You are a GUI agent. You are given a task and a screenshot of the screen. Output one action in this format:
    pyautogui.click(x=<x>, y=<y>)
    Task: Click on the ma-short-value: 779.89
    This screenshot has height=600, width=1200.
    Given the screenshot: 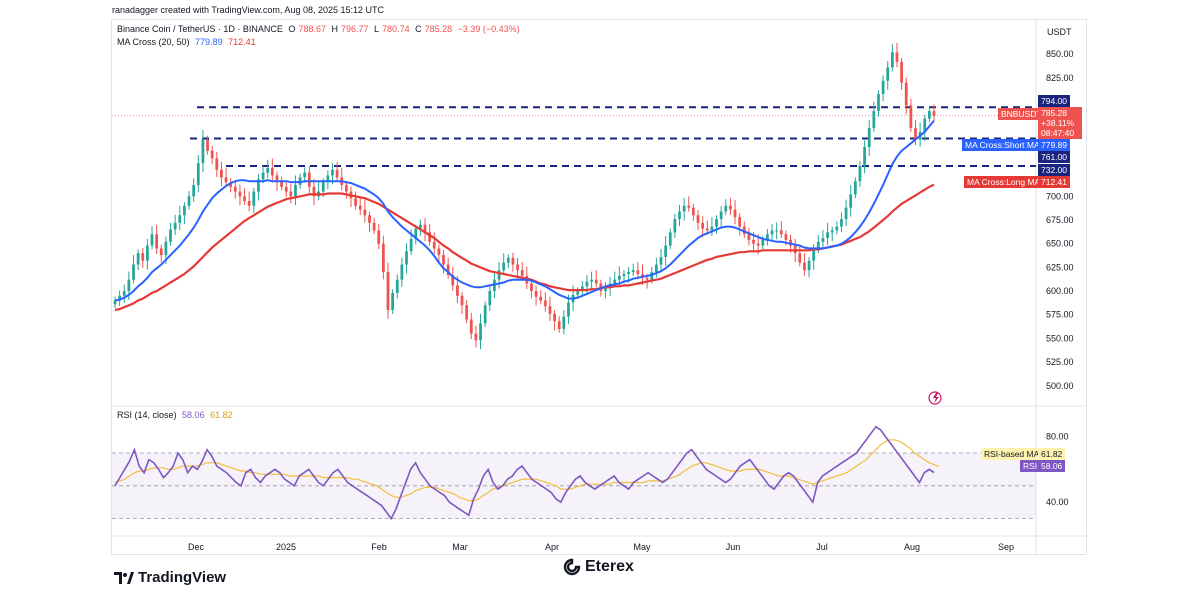 What is the action you would take?
    pyautogui.click(x=209, y=42)
    